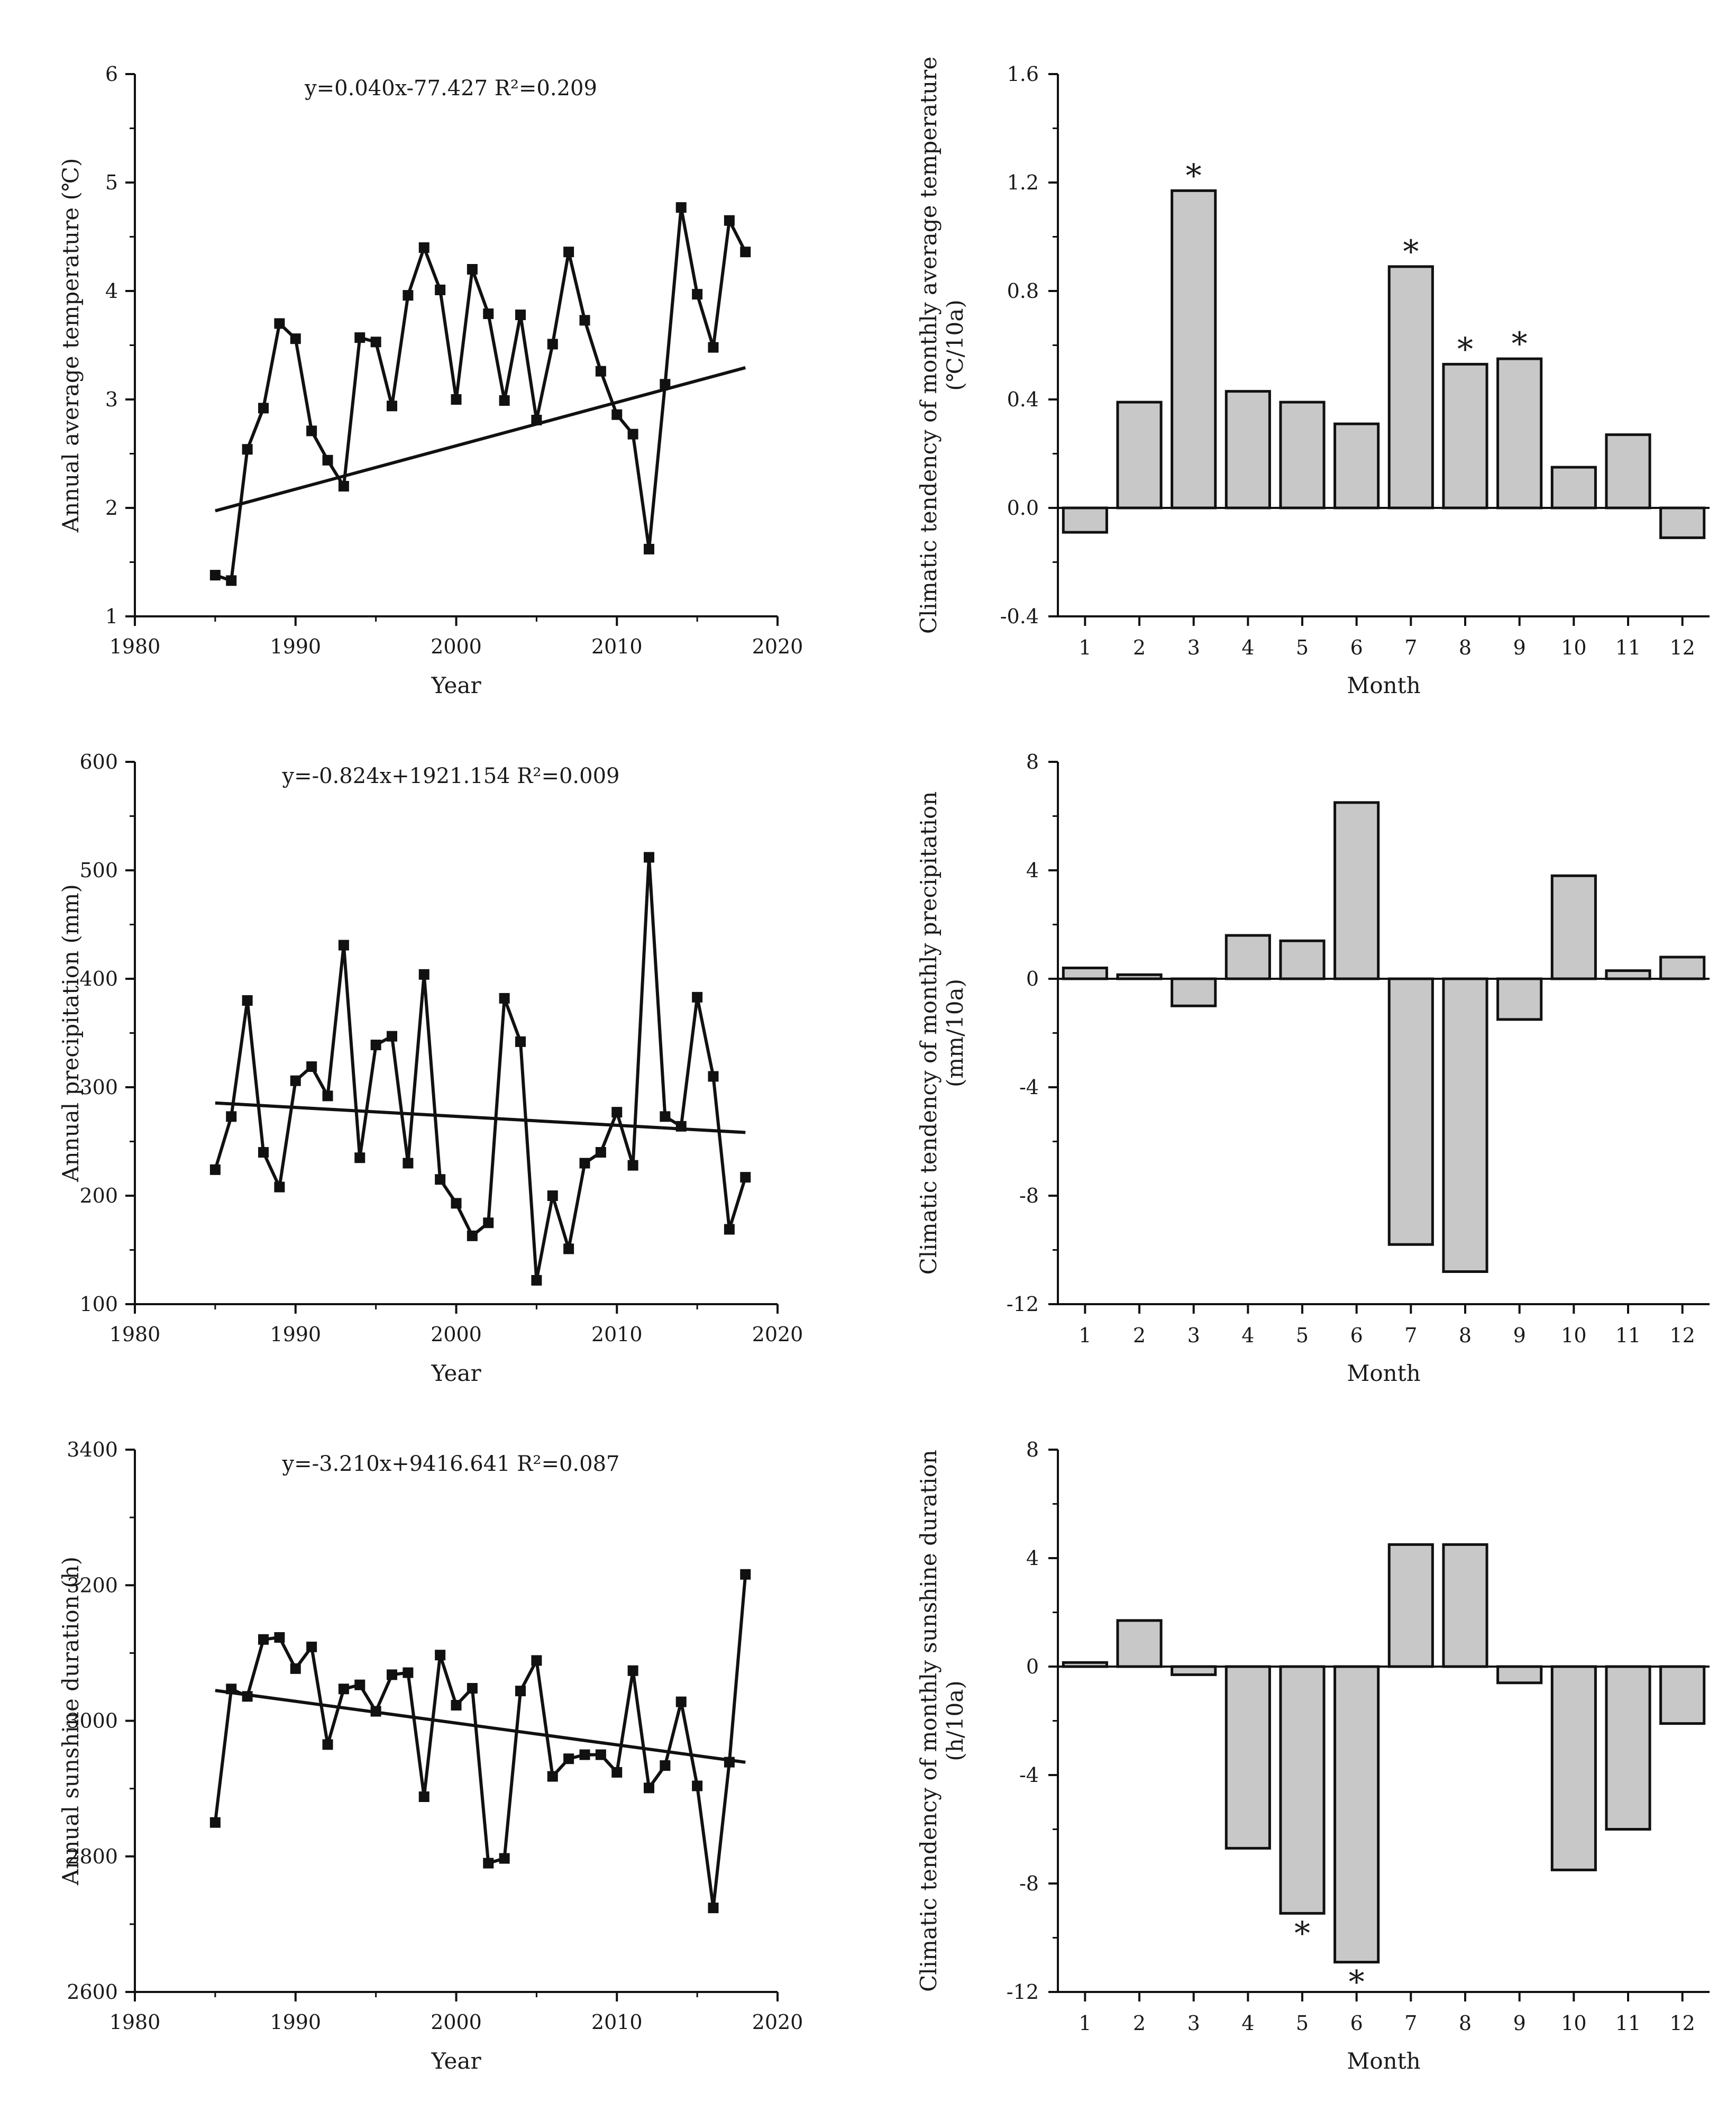  I want to click on y-axis-label: Annual sunshine duration (h), so click(71, 1722).